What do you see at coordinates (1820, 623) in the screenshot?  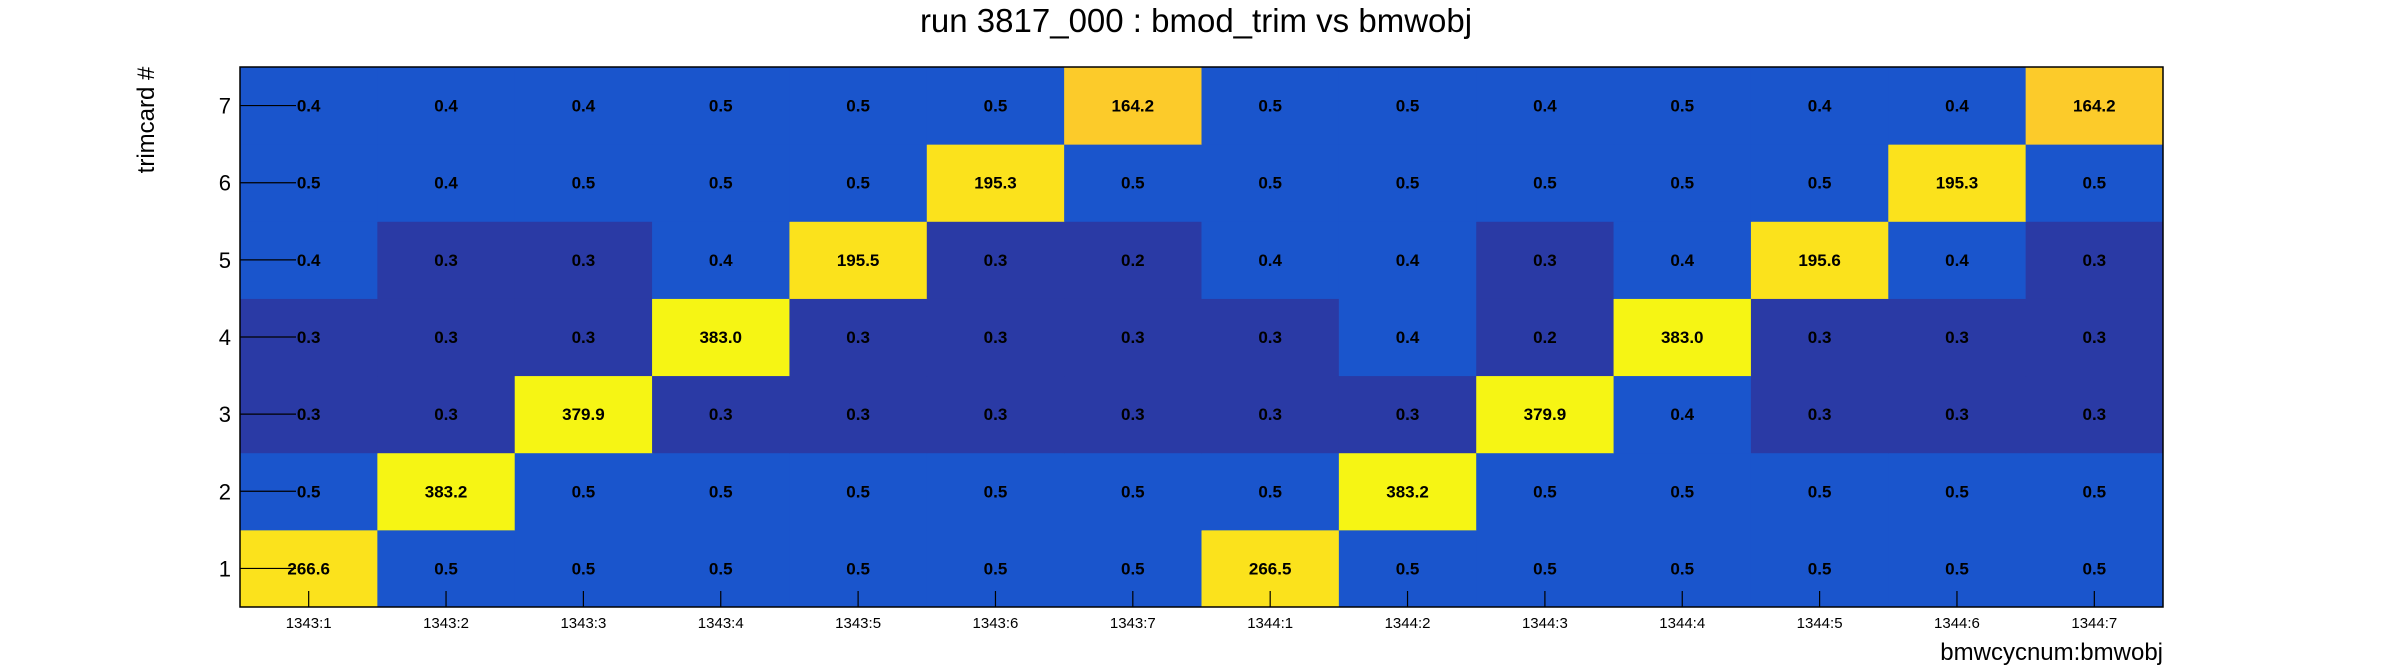 I see `x-tick-label: 1344:5` at bounding box center [1820, 623].